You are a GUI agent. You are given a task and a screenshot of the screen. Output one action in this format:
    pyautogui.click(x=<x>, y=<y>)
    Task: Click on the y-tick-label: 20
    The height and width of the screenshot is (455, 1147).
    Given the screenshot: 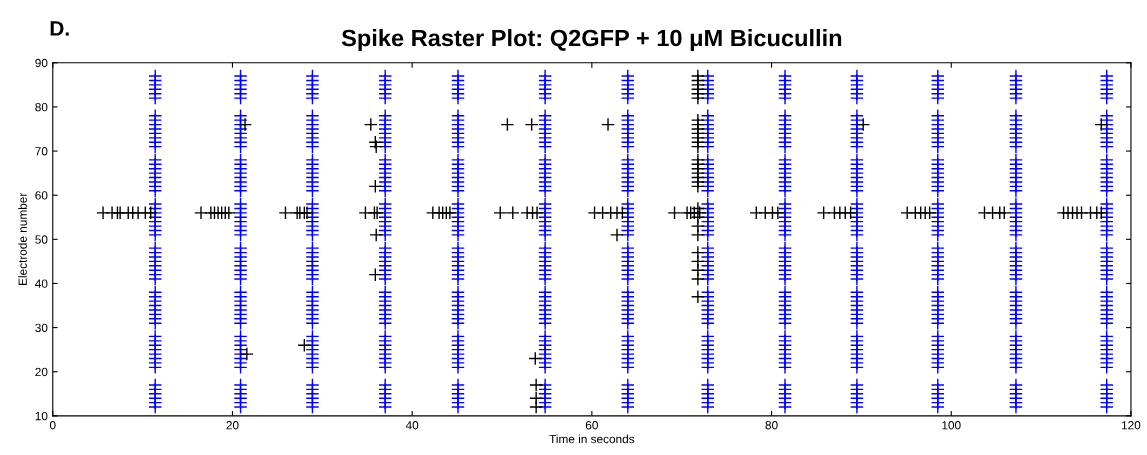 What is the action you would take?
    pyautogui.click(x=41, y=372)
    